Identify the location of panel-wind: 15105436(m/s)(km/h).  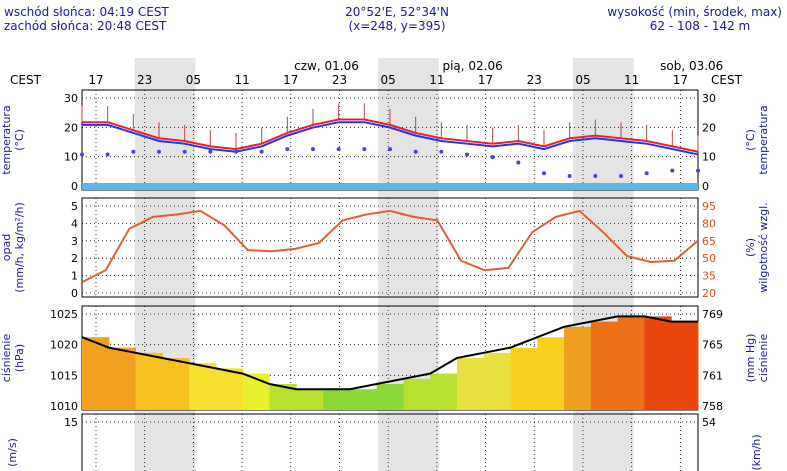
(384, 442).